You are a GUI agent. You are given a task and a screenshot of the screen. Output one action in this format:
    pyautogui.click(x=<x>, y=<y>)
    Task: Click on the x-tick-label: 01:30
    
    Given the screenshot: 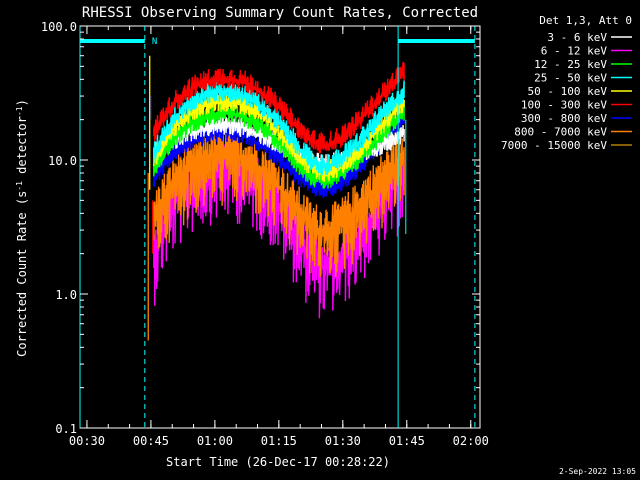 What is the action you would take?
    pyautogui.click(x=343, y=441)
    